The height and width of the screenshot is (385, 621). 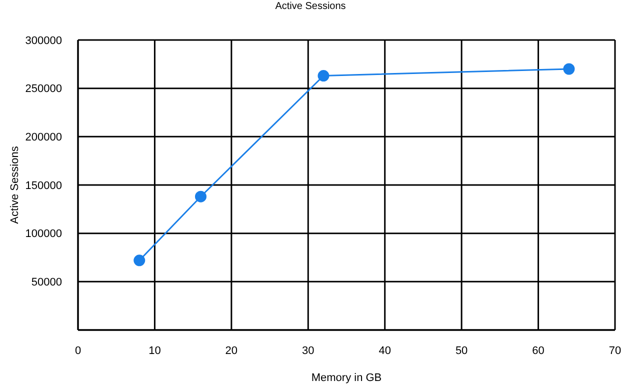 What do you see at coordinates (43, 89) in the screenshot?
I see `y-tick-label: 250000` at bounding box center [43, 89].